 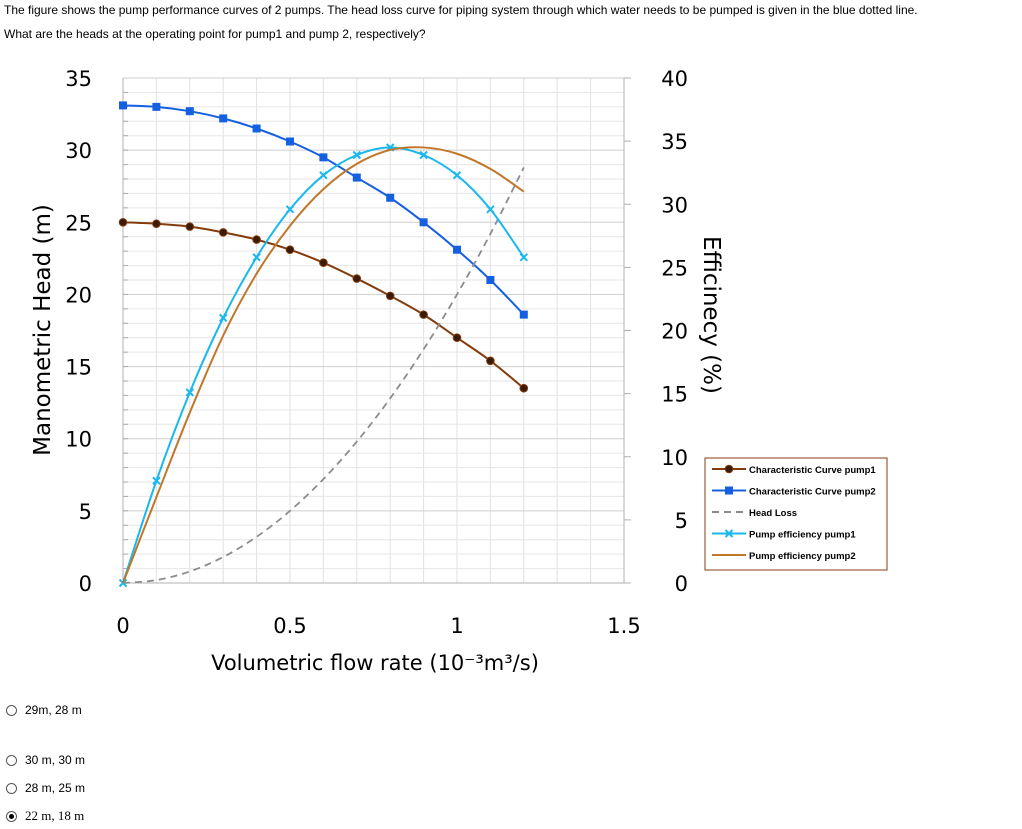 I want to click on y-tick-label: 25, so click(x=78, y=223).